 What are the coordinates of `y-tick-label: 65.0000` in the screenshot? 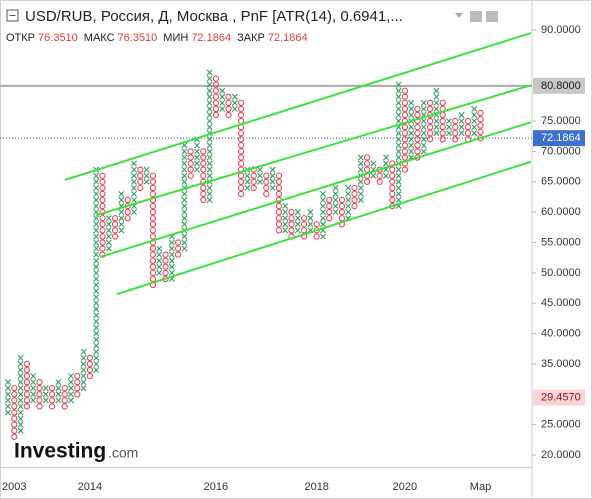 It's located at (561, 182).